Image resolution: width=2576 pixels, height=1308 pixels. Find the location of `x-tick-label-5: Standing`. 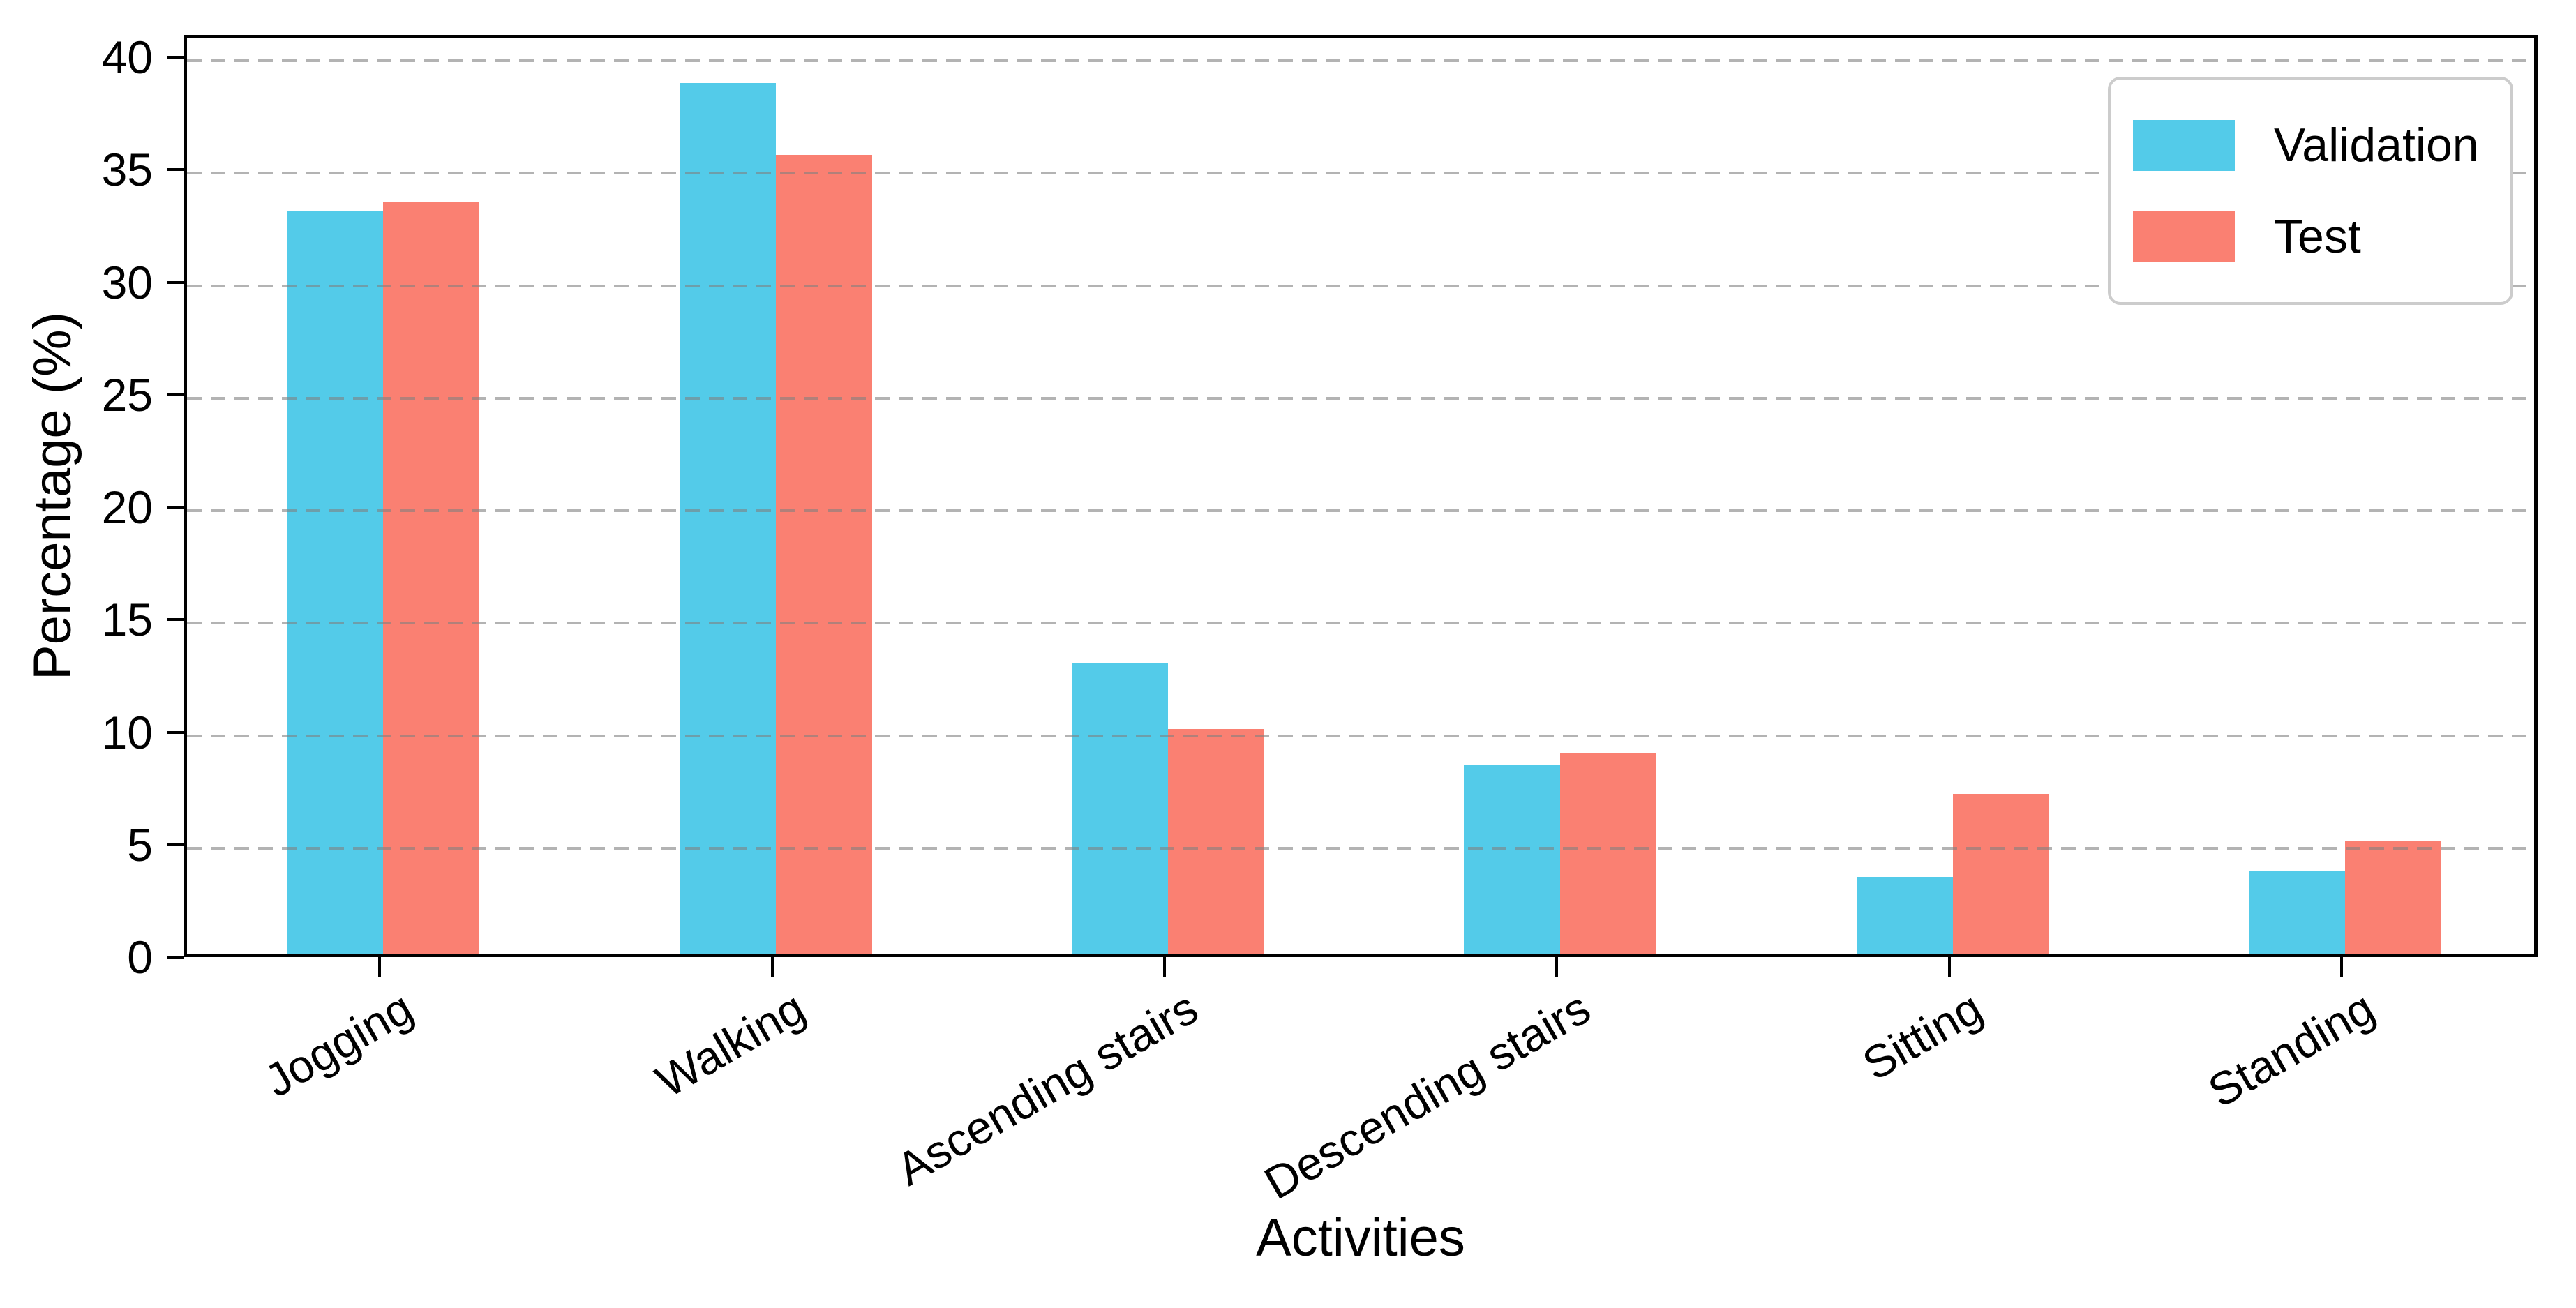

x-tick-label-5: Standing is located at coordinates (2291, 1049).